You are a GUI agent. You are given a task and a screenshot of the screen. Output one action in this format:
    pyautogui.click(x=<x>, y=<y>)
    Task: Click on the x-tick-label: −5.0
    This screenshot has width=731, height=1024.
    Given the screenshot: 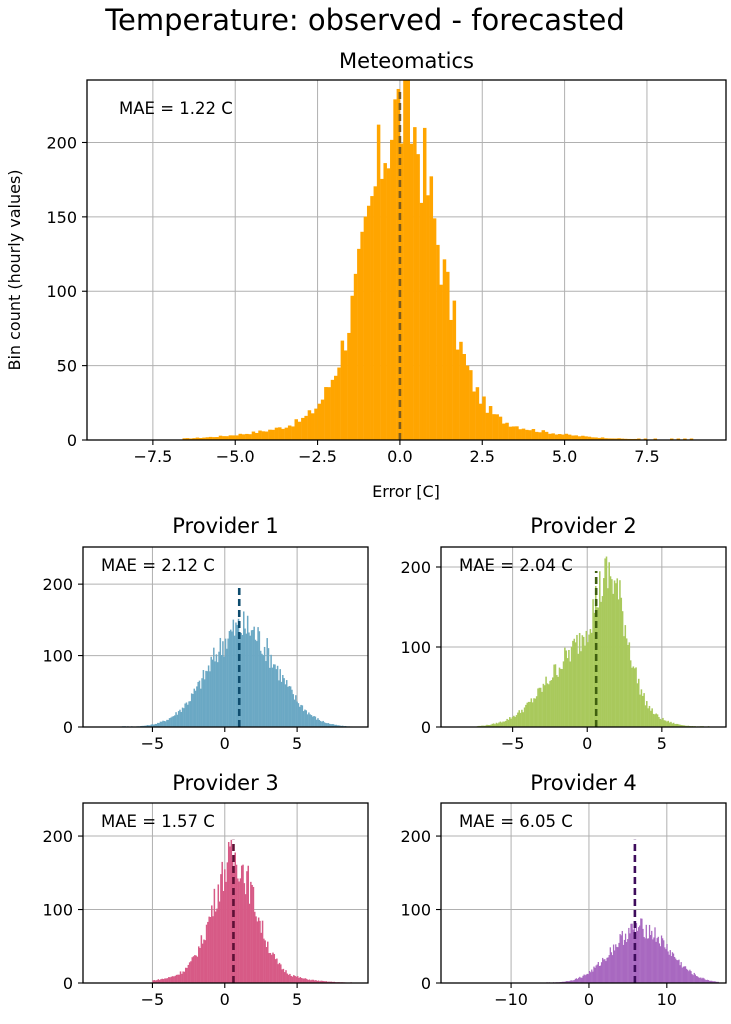 What is the action you would take?
    pyautogui.click(x=235, y=456)
    